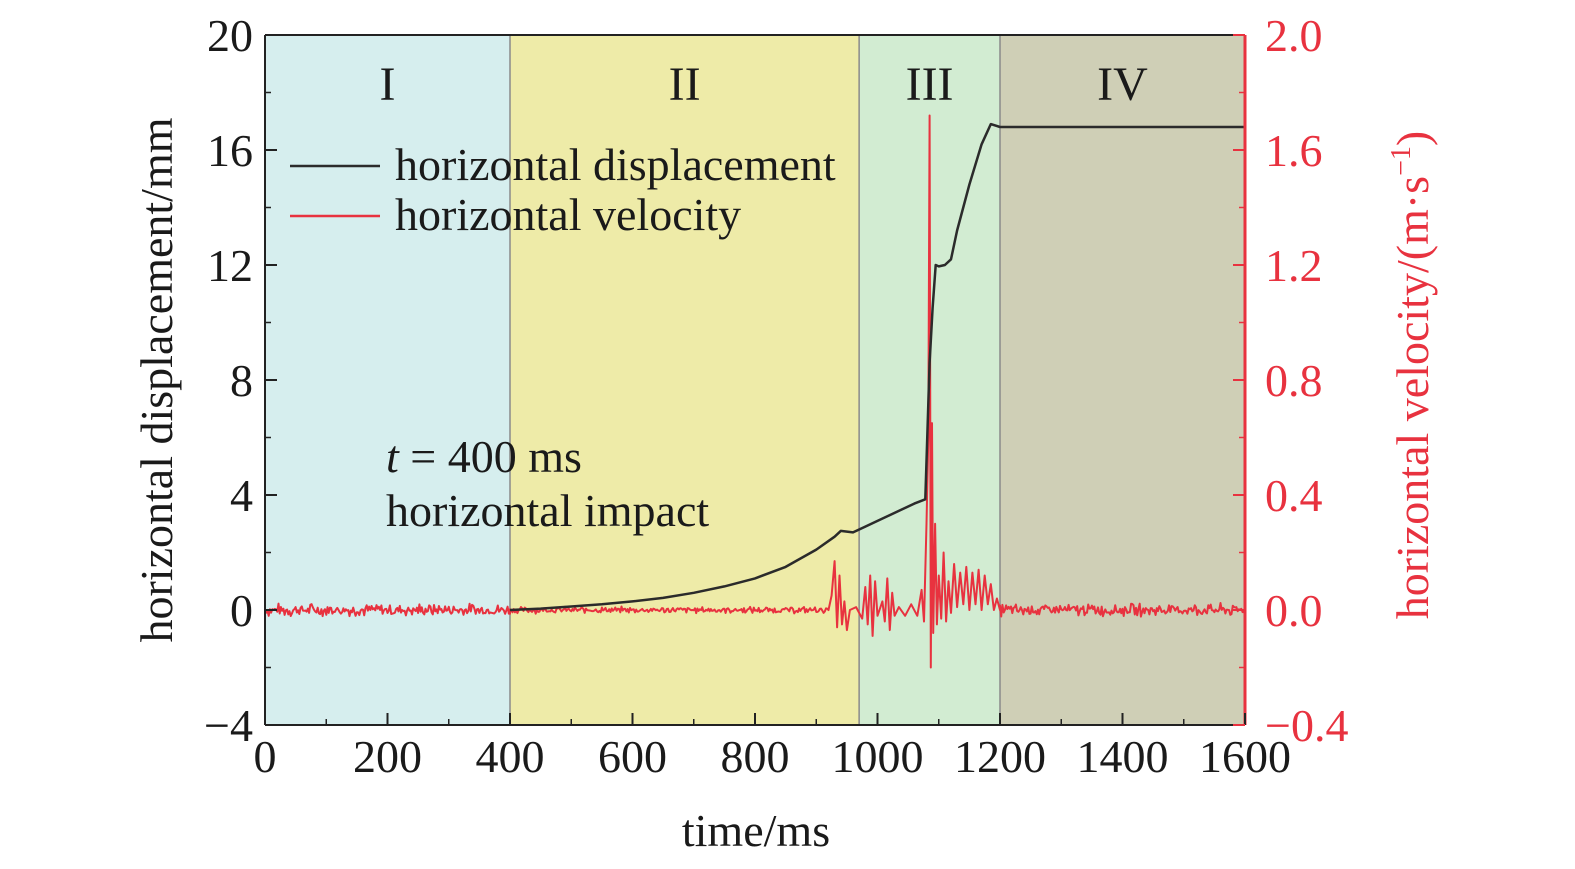 This screenshot has height=869, width=1575. Describe the element at coordinates (230, 35) in the screenshot. I see `y-left-tick-label-6: 20` at that location.